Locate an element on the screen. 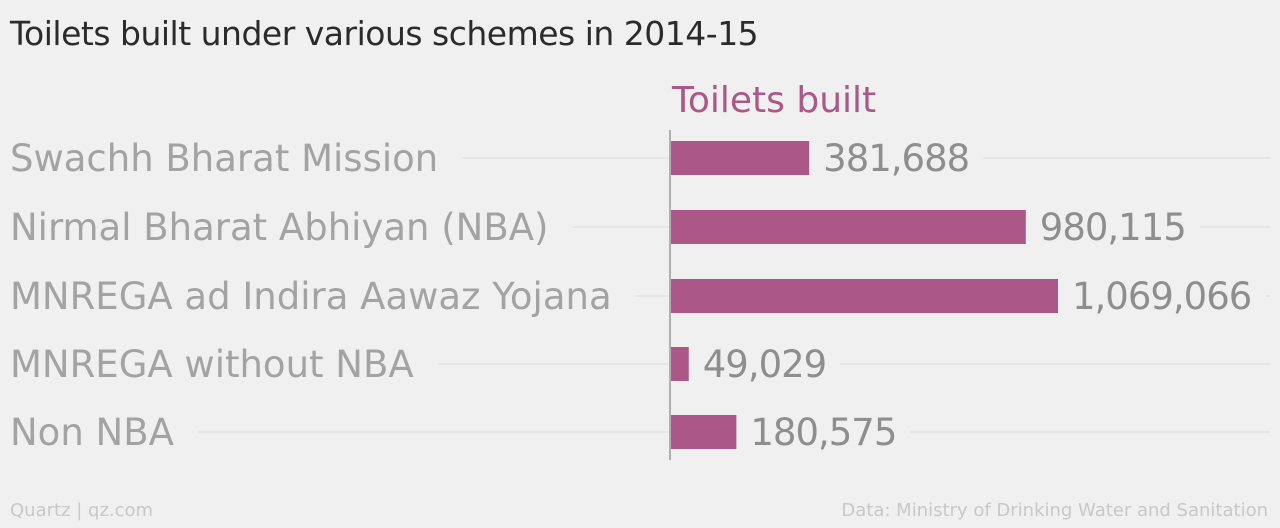  value-label-nirmal-bharat-abhiyan-nba: 980,115 is located at coordinates (1113, 227).